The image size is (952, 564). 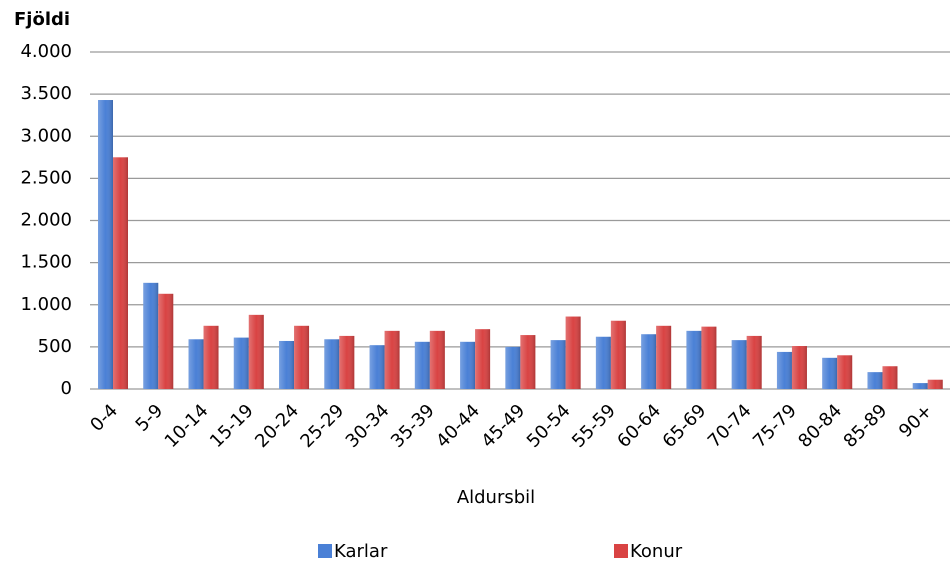 I want to click on x-tick-label: 15-19, so click(x=232, y=426).